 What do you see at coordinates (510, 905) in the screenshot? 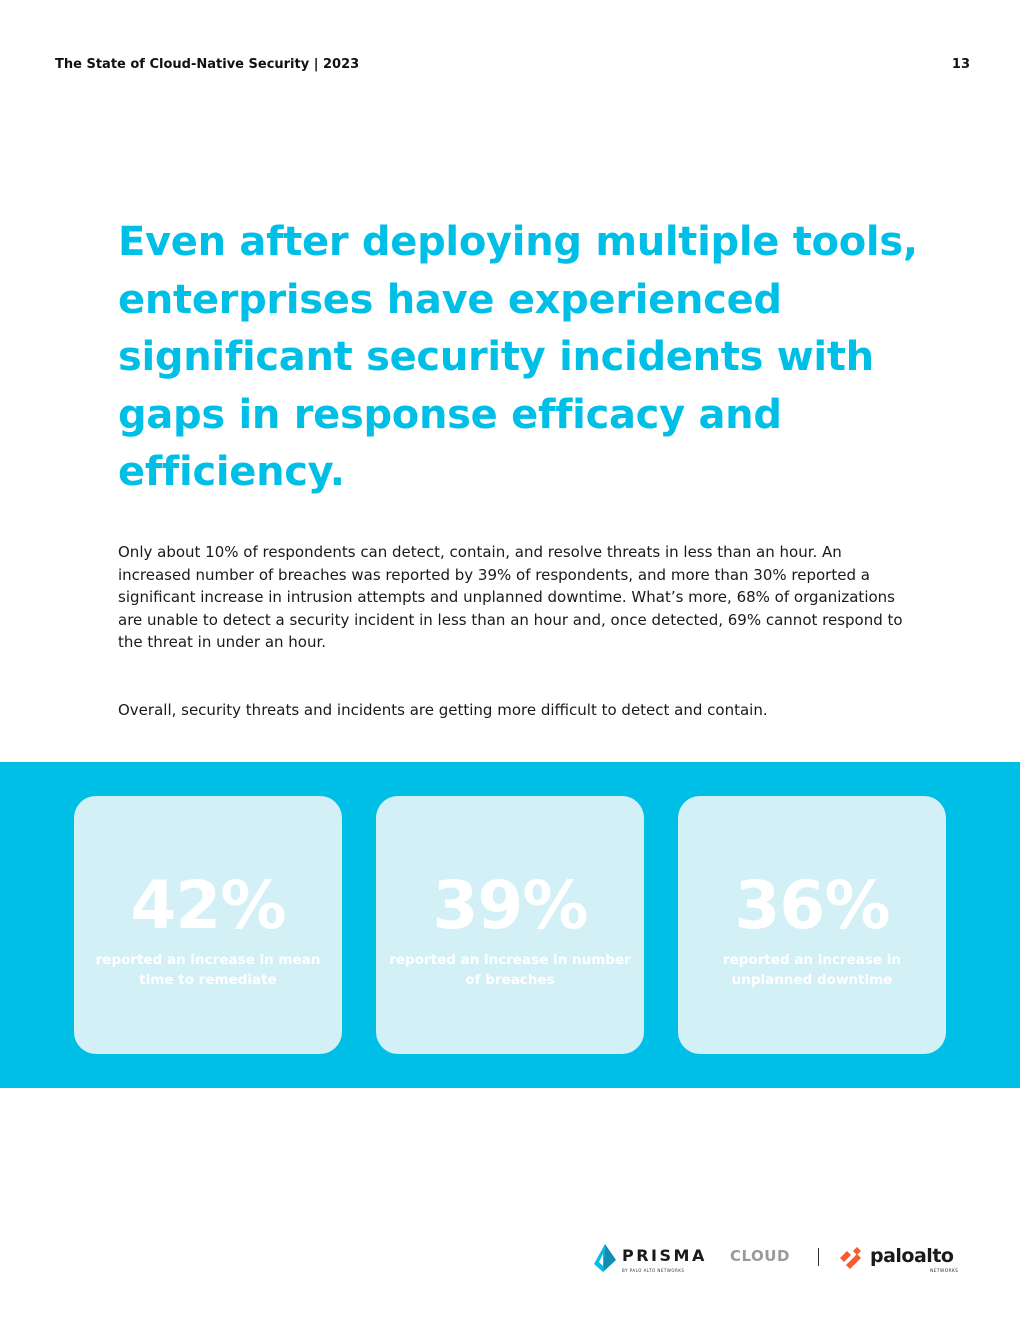
I see `stat-value: 39%` at bounding box center [510, 905].